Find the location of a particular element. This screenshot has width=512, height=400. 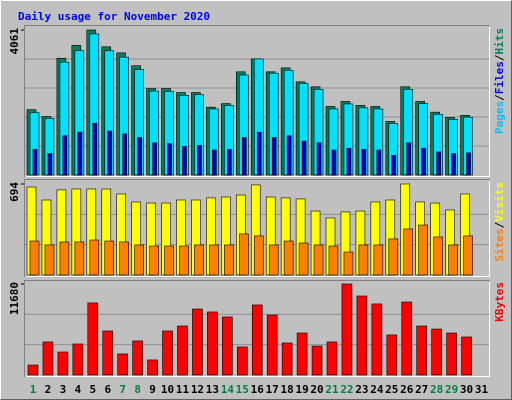

legend: Pages/Files/Hits is located at coordinates (499, 81).